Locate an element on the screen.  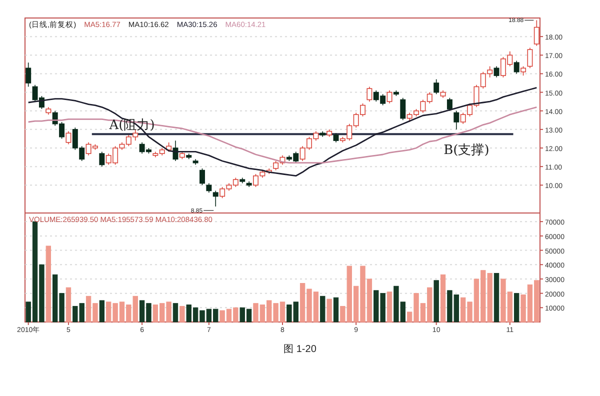
annotation: A(阻力) is located at coordinates (131, 126).